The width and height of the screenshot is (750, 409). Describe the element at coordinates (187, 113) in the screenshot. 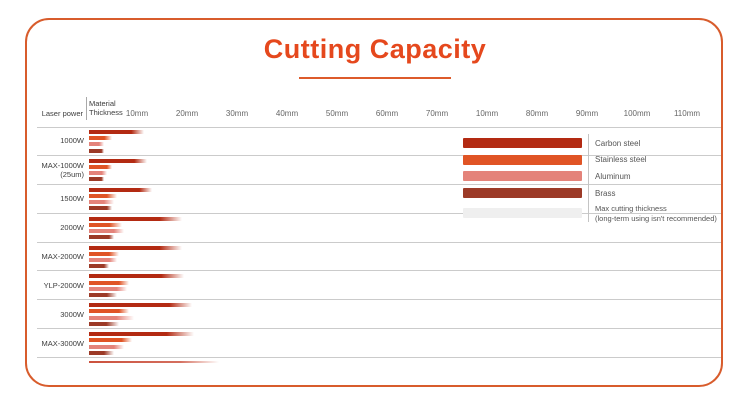

I see `axis-tick: 20mm` at that location.